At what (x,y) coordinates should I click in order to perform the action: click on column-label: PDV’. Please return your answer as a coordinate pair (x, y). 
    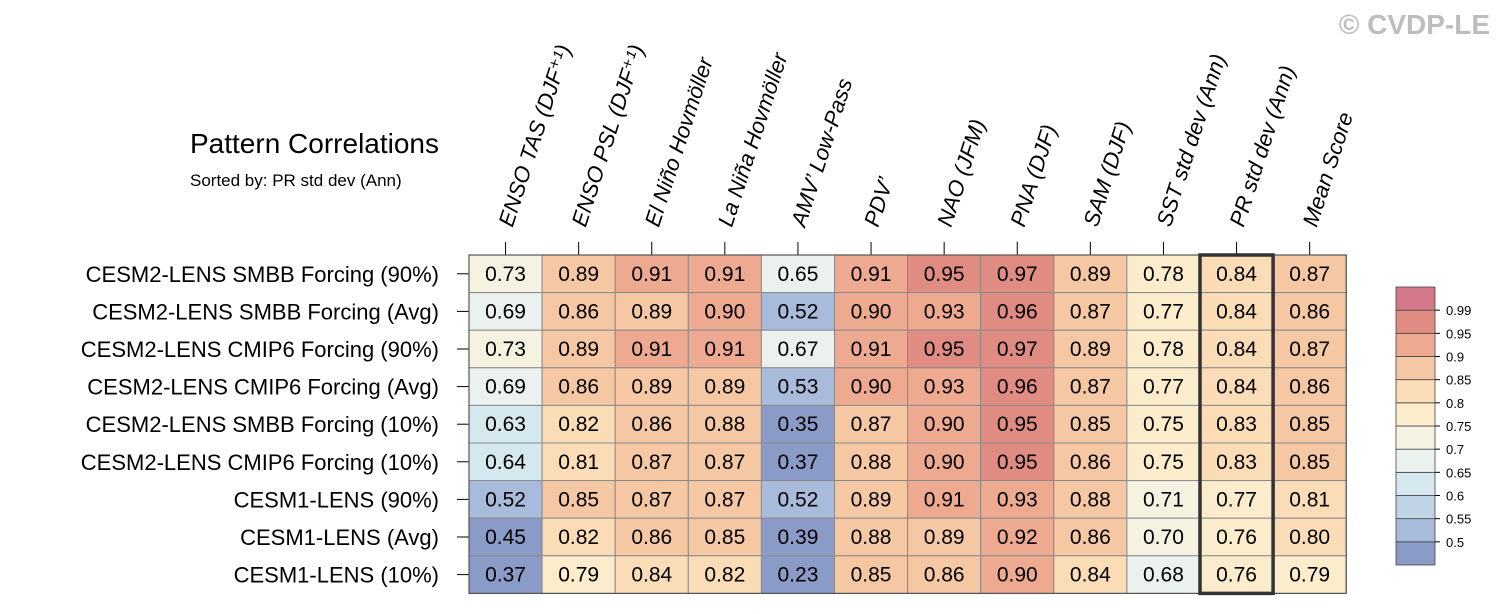
    Looking at the image, I should click on (879, 201).